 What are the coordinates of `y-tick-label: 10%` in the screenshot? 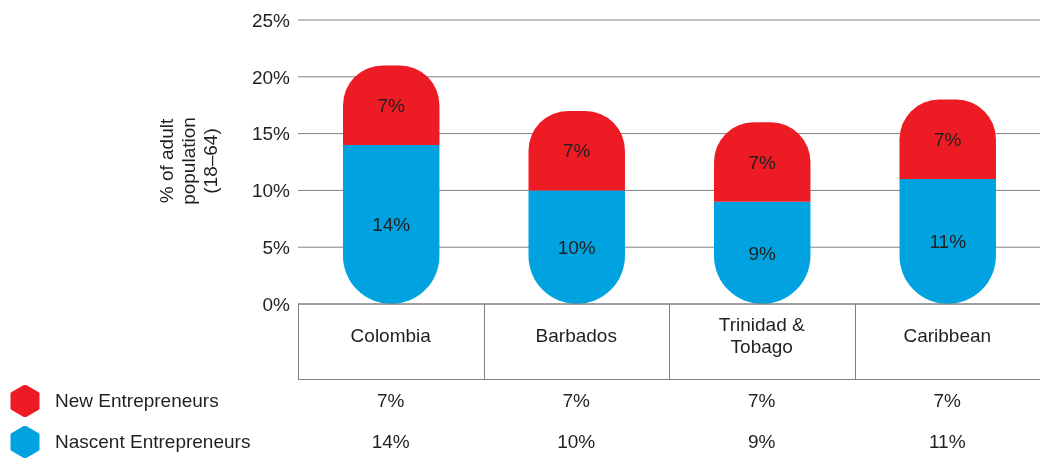 It's located at (271, 191).